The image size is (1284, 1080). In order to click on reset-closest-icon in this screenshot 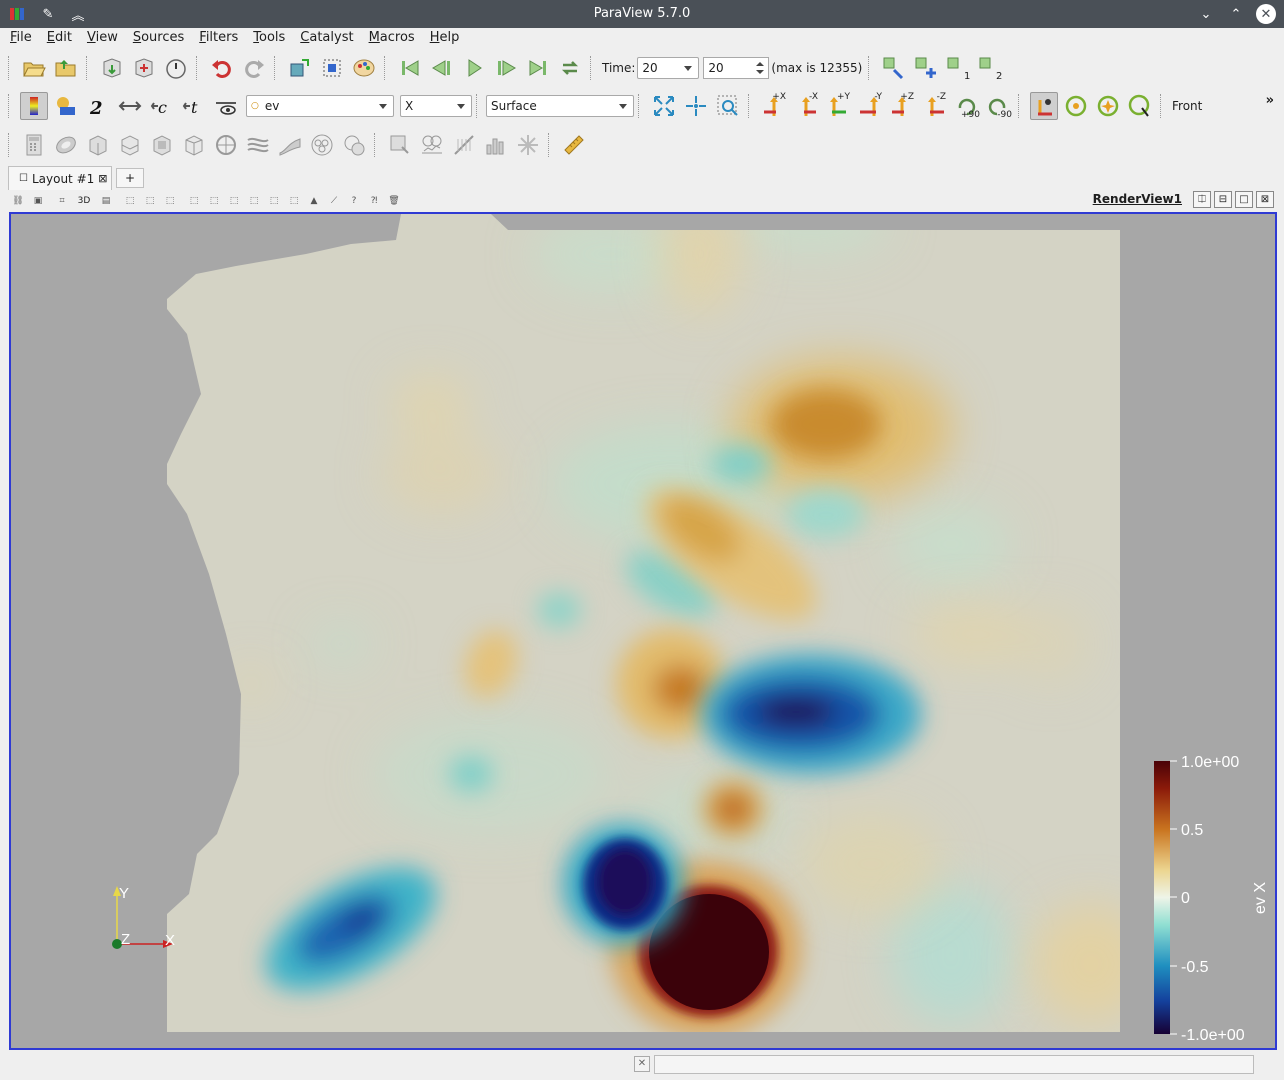, I will do `click(696, 106)`.